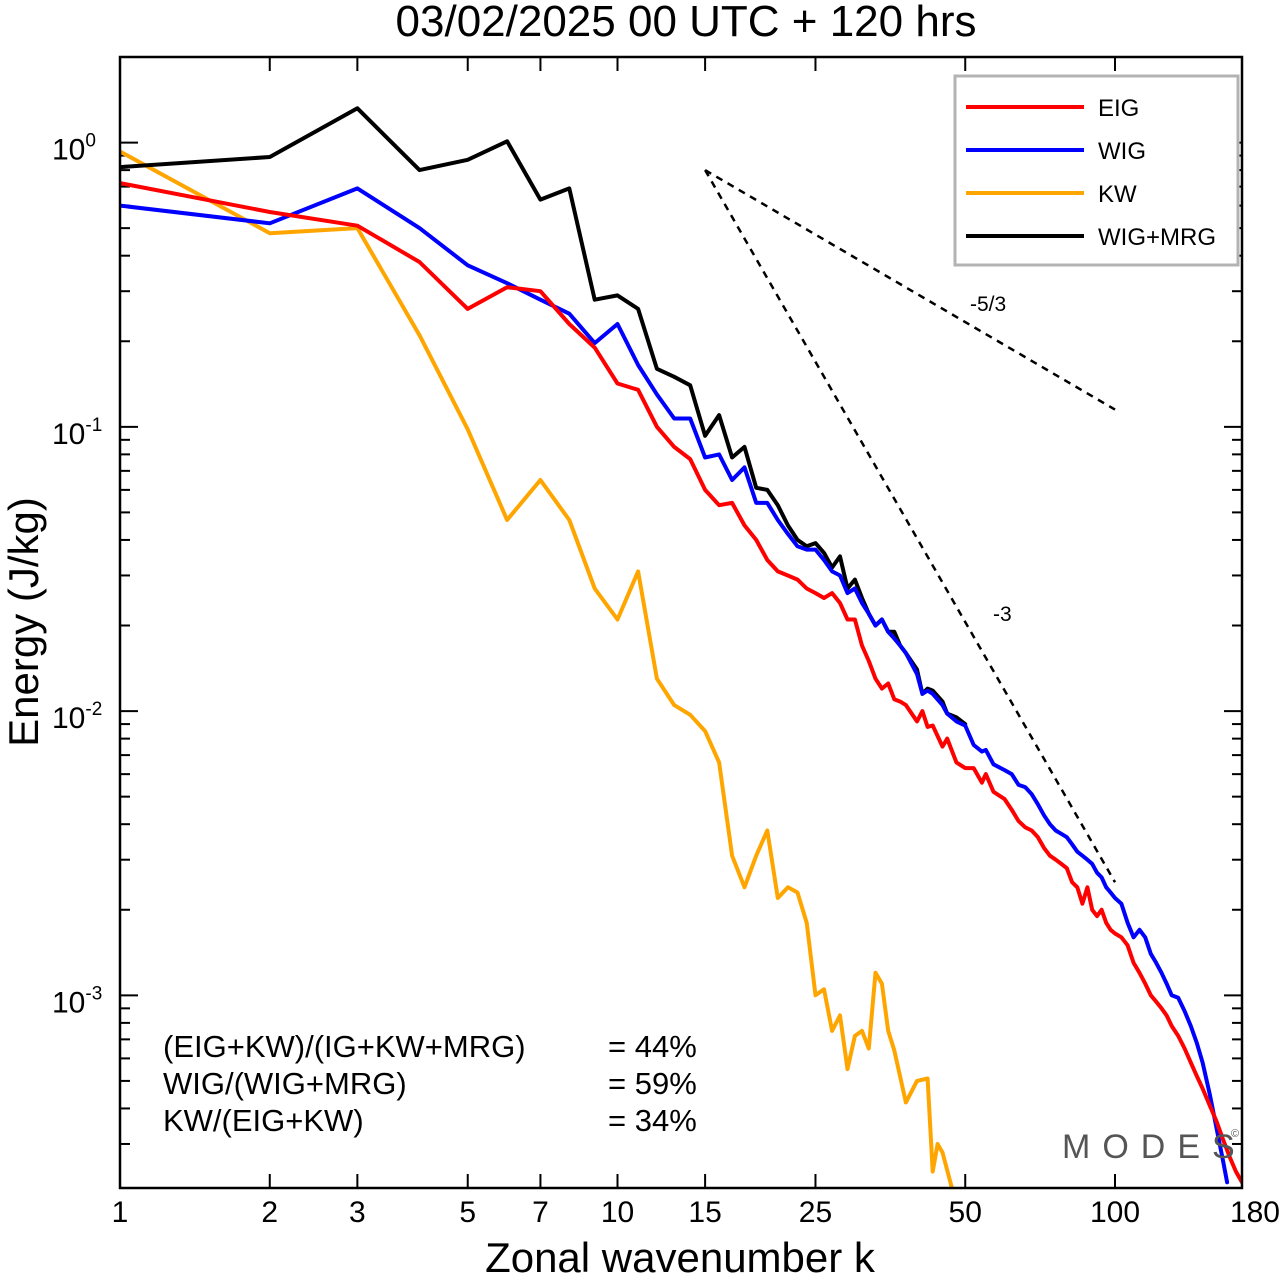 The width and height of the screenshot is (1280, 1281). What do you see at coordinates (815, 1212) in the screenshot?
I see `x-tick-label: 25` at bounding box center [815, 1212].